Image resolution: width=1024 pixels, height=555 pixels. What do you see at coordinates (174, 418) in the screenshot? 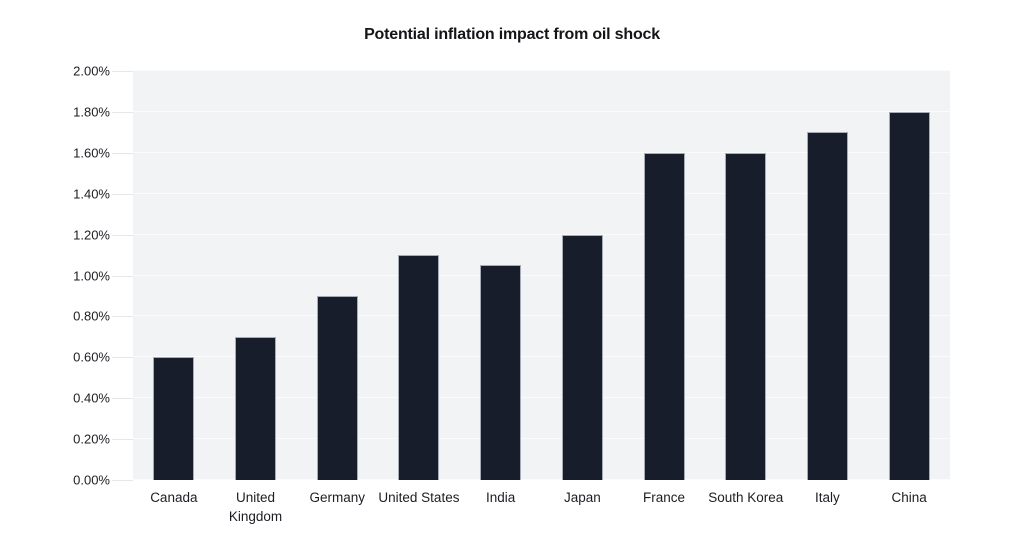
I see `bar-canada` at bounding box center [174, 418].